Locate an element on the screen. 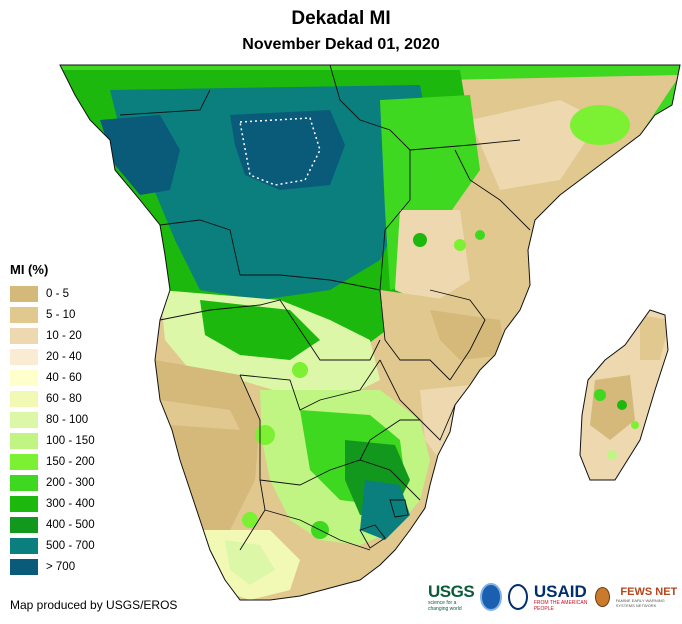 The width and height of the screenshot is (682, 624). legend-row: 10 - 20 is located at coordinates (52, 335).